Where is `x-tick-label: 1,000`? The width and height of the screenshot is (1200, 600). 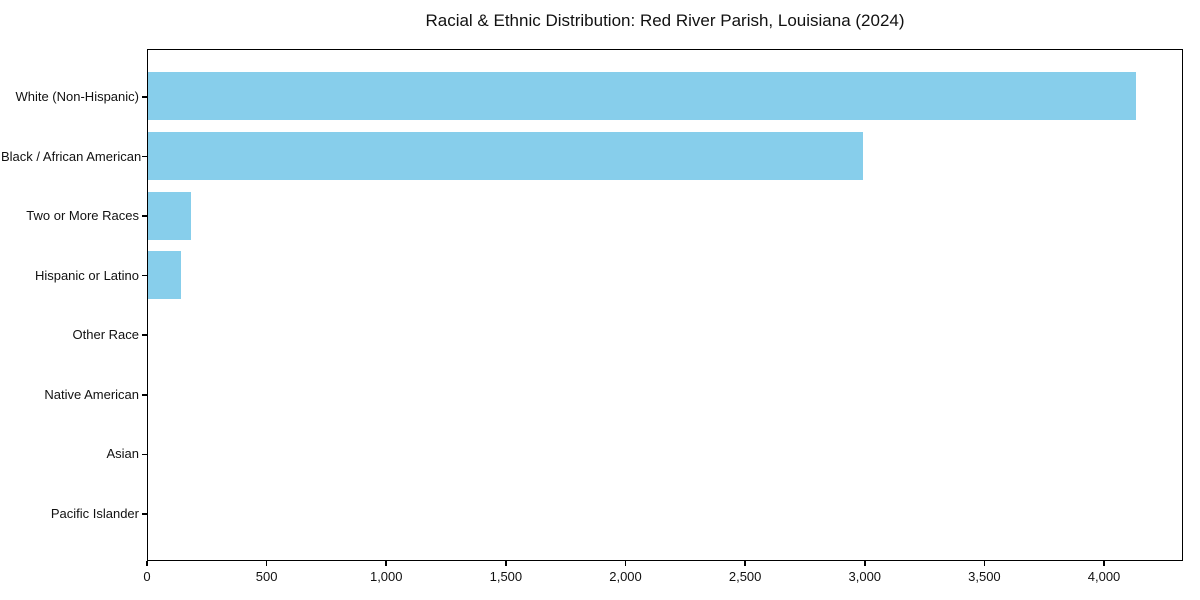
x-tick-label: 1,000 is located at coordinates (386, 576).